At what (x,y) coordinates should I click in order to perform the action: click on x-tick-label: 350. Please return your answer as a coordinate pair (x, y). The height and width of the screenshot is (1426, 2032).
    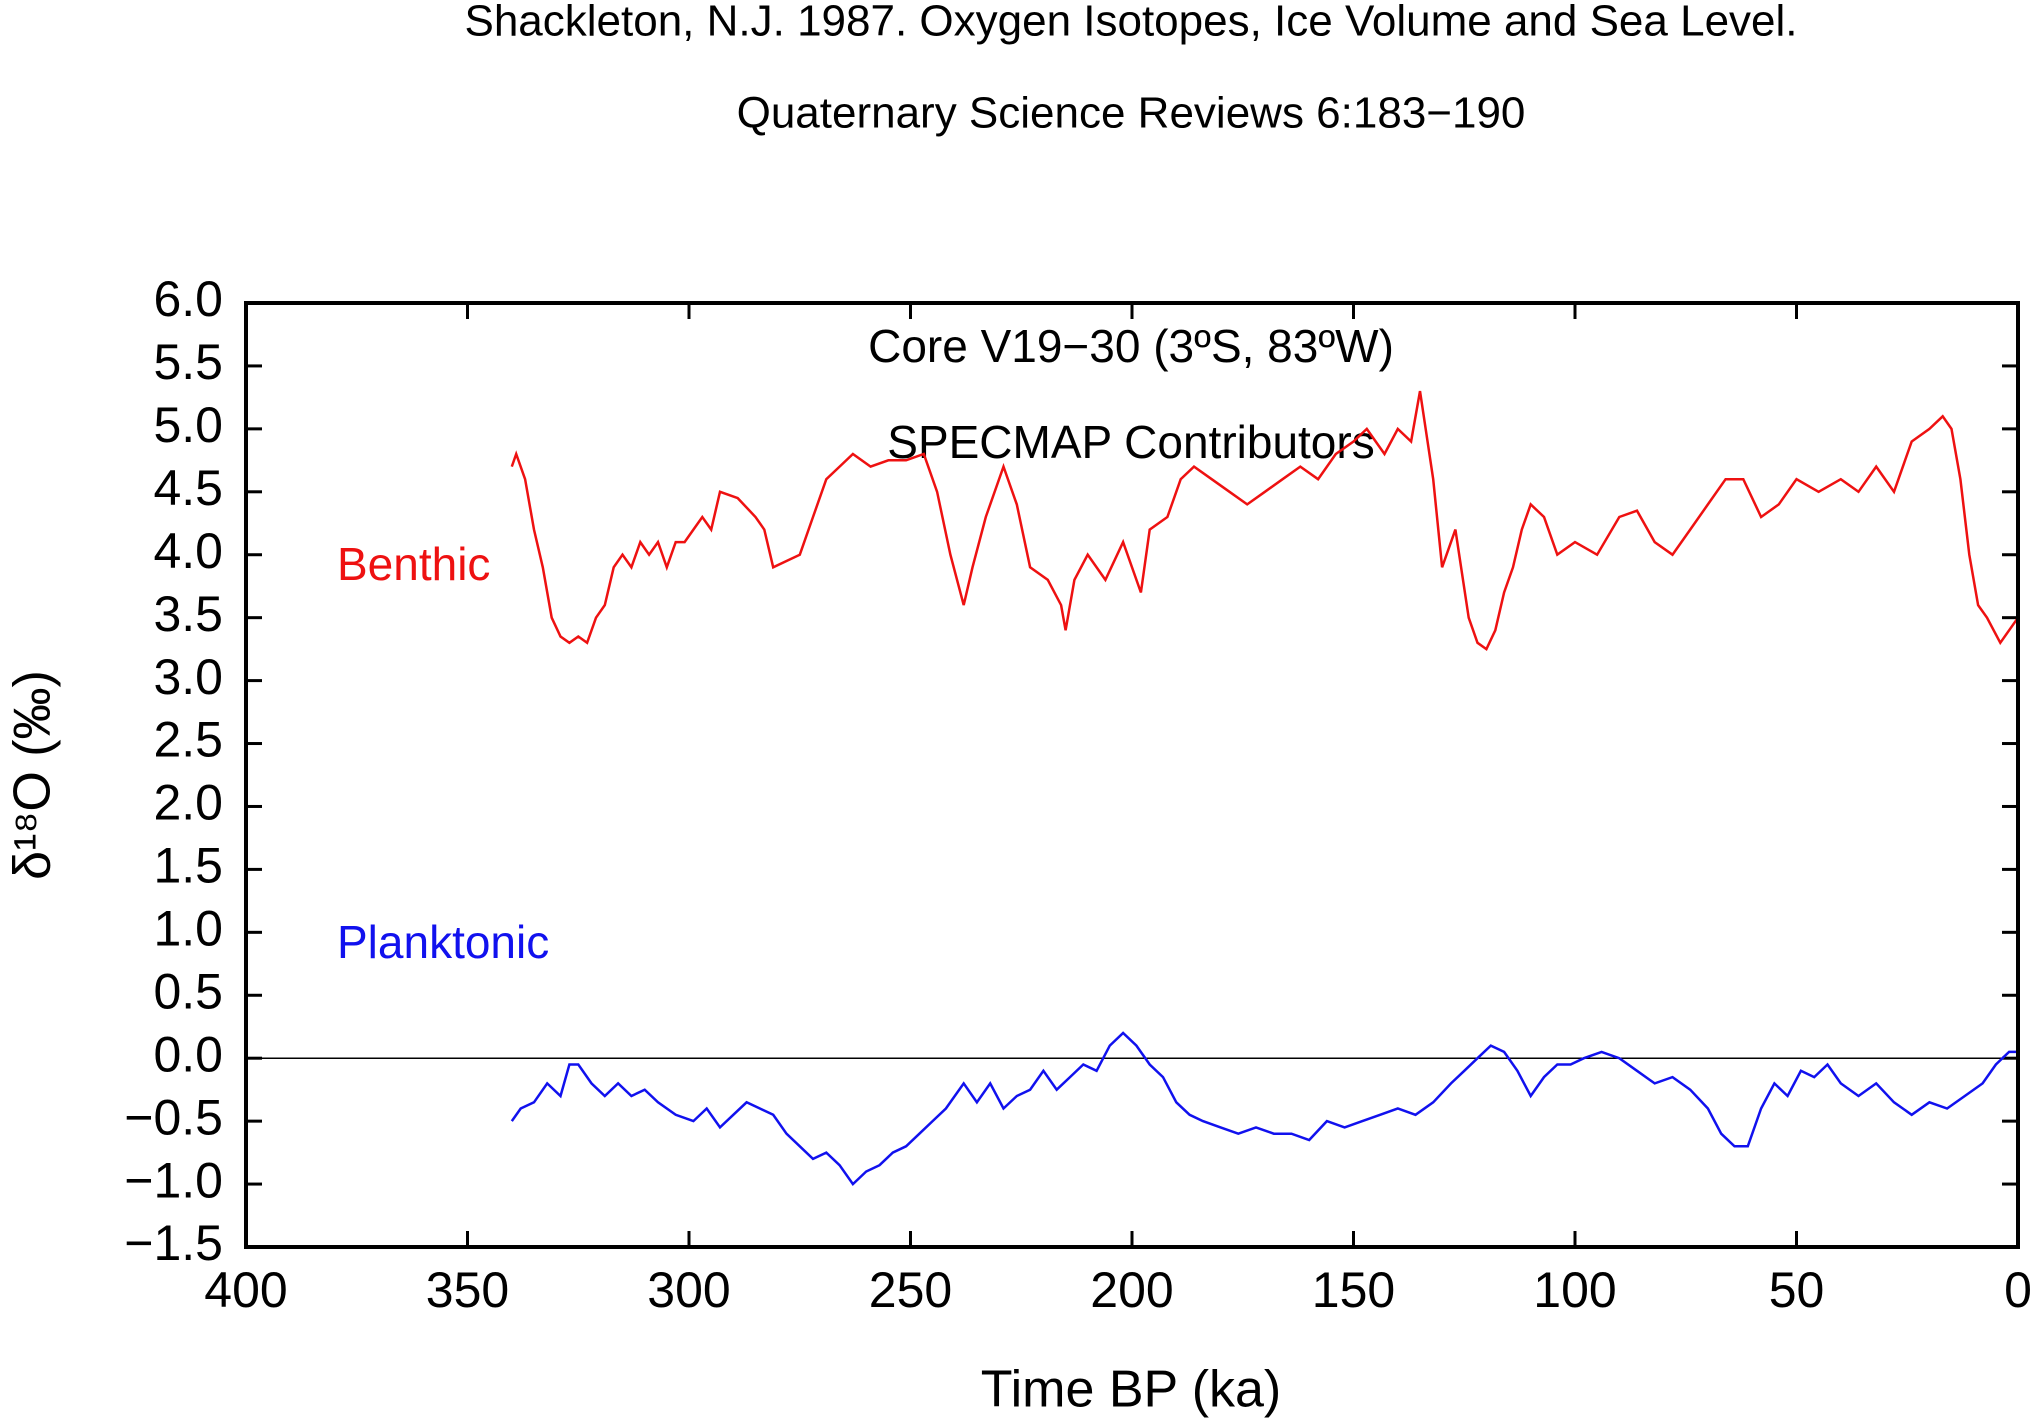
    Looking at the image, I should click on (467, 1290).